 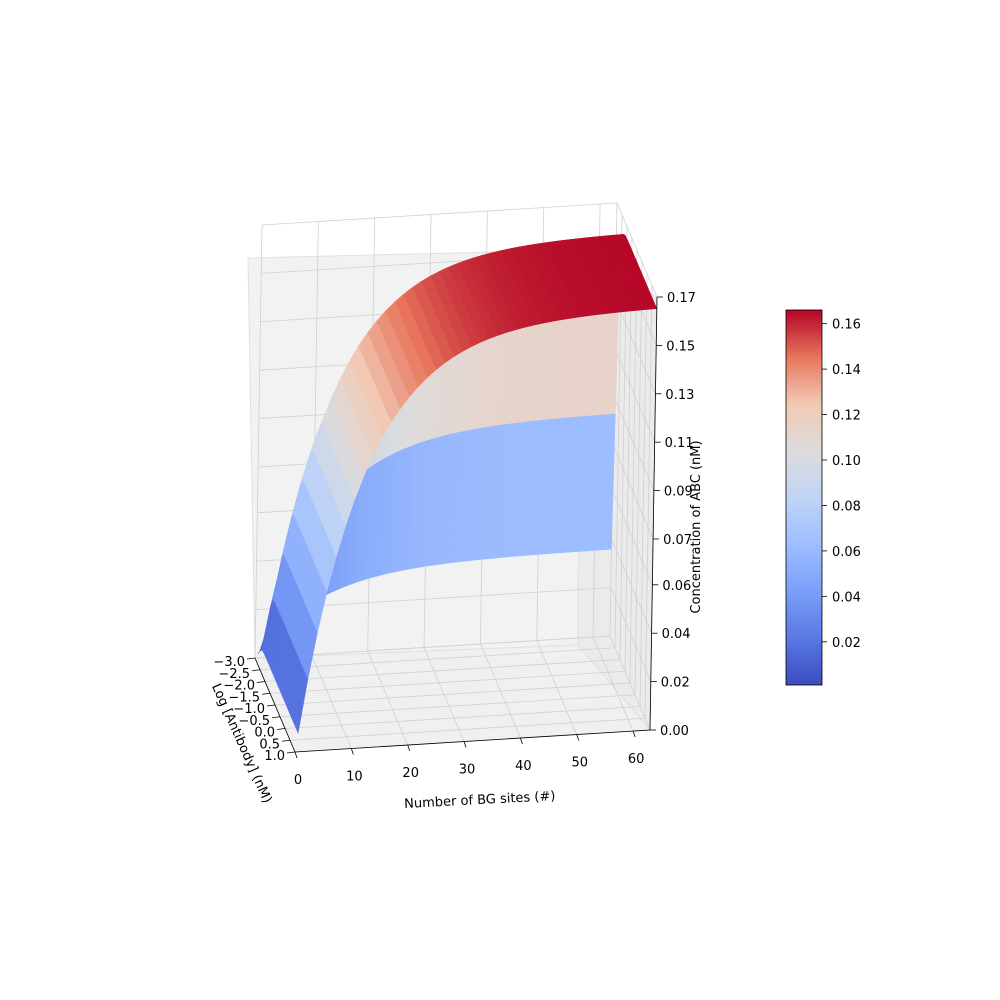 I want to click on y-tick-label: 0.5, so click(x=269, y=744).